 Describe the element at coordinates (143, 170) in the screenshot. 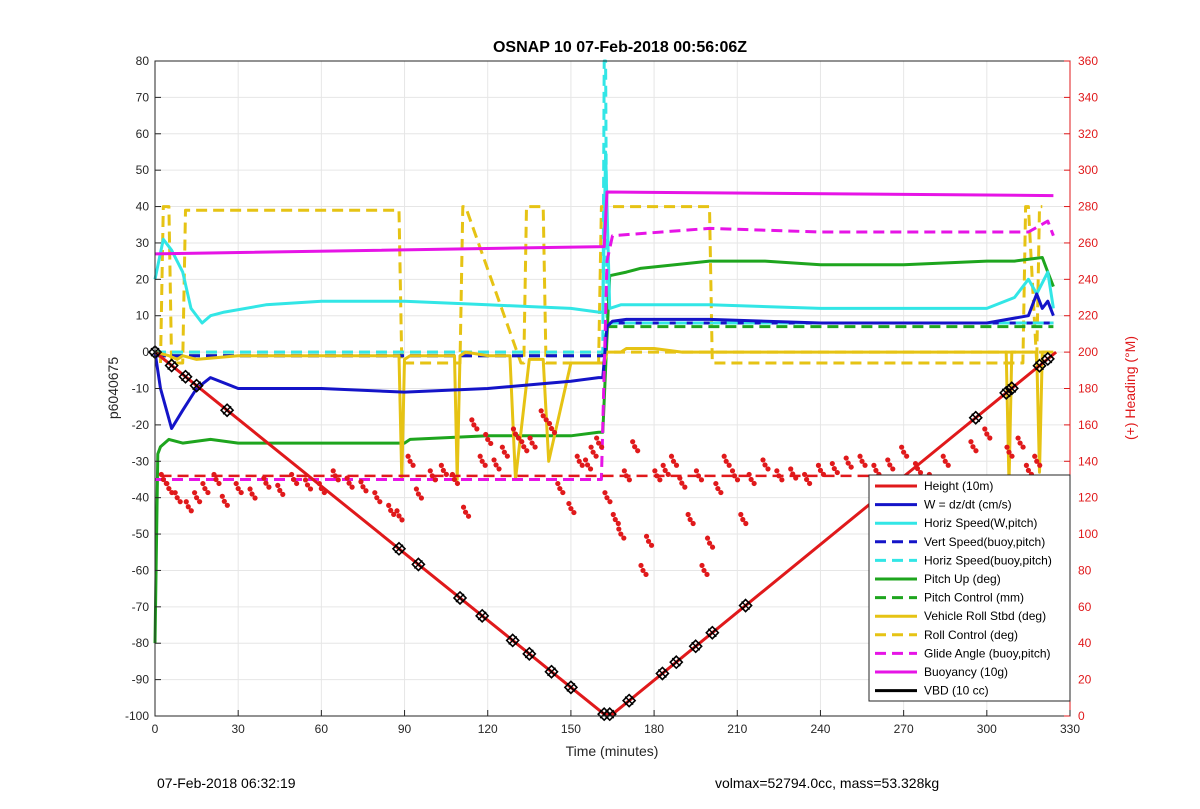

I see `left-y-tick-label: 50` at that location.